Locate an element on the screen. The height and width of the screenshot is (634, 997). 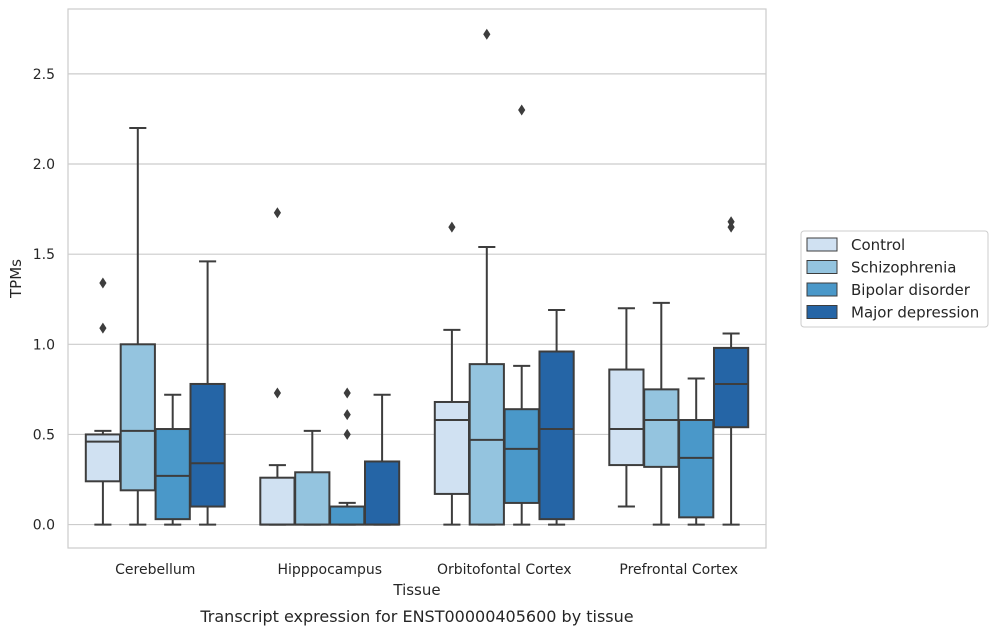
x-tick-label: Cerebellum is located at coordinates (155, 570).